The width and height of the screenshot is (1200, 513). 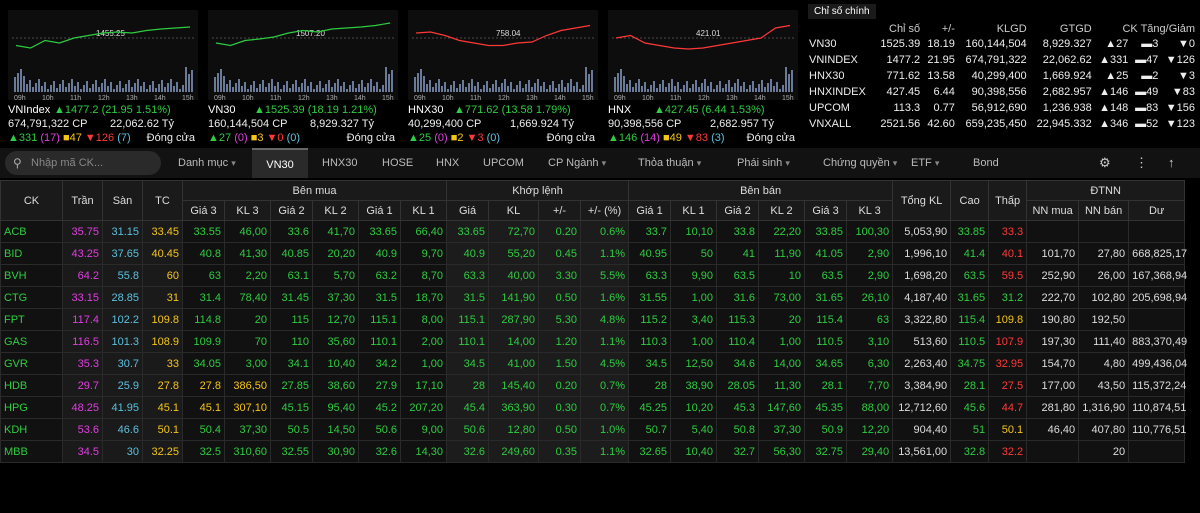 What do you see at coordinates (335, 451) in the screenshot?
I see `volume-cell: 30,90` at bounding box center [335, 451].